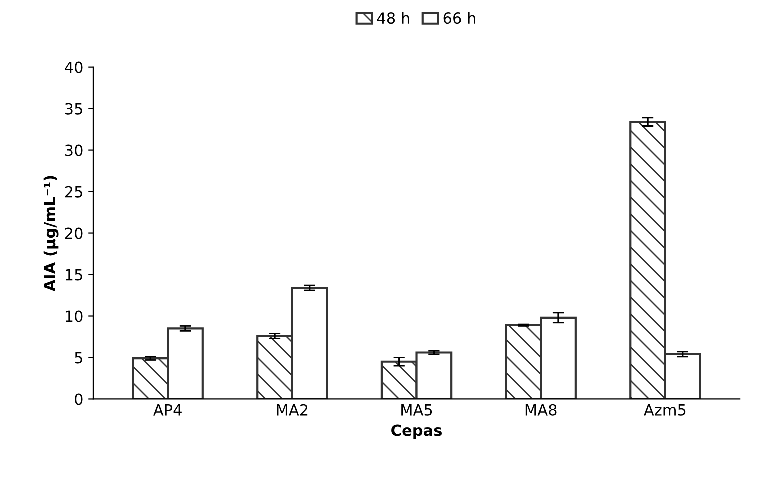 This screenshot has width=779, height=481. I want to click on x-tick-label: AP4, so click(168, 410).